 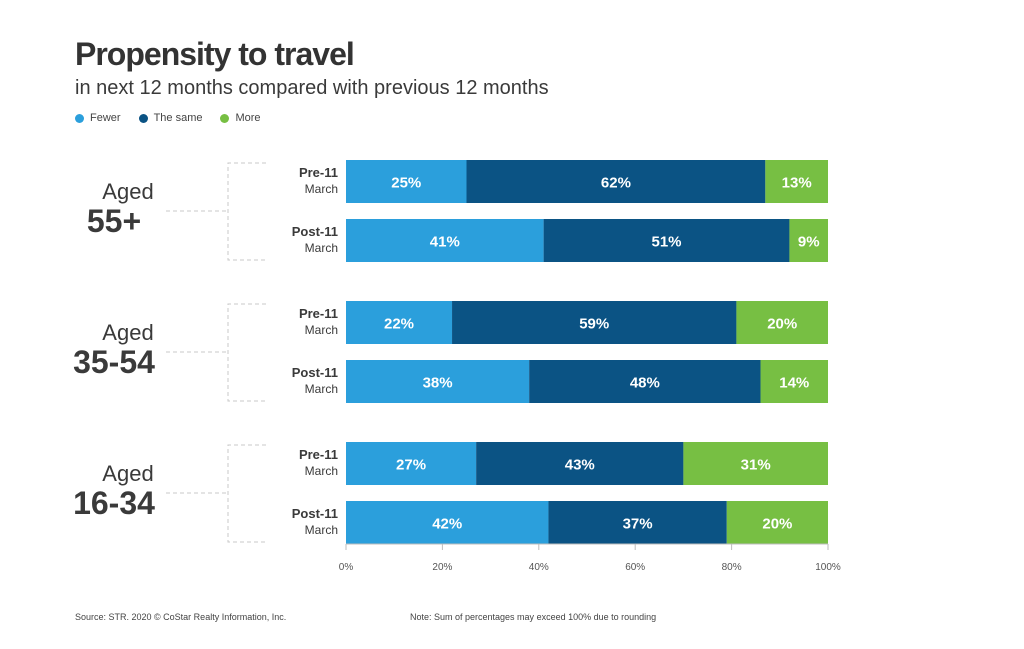 I want to click on bar-segment-35-54-pre-11-fewer, so click(x=399, y=322).